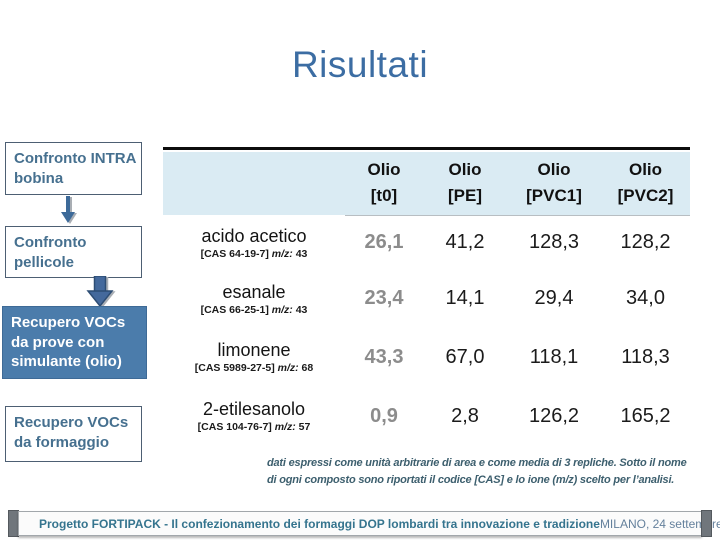  I want to click on compound-cell: 2-etilesanolo [CAS 104-76-7] m/z: 57, so click(254, 416).